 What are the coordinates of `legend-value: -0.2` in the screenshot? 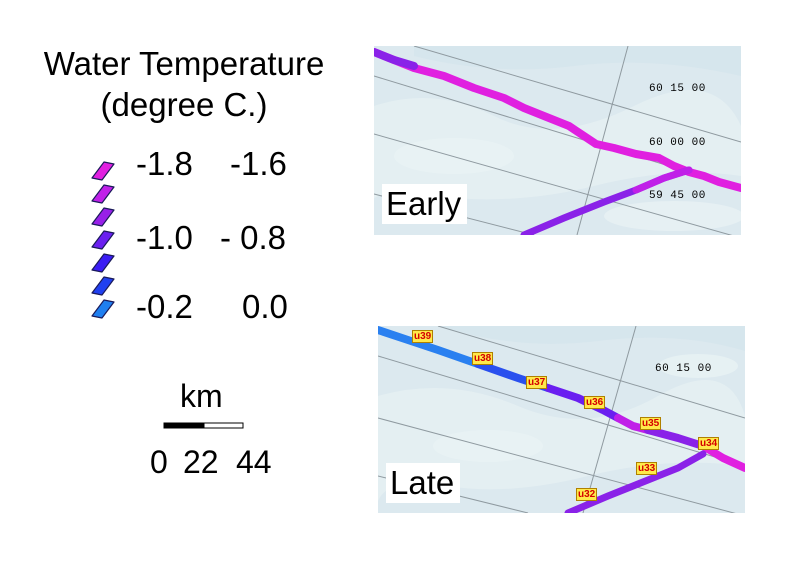 It's located at (164, 306).